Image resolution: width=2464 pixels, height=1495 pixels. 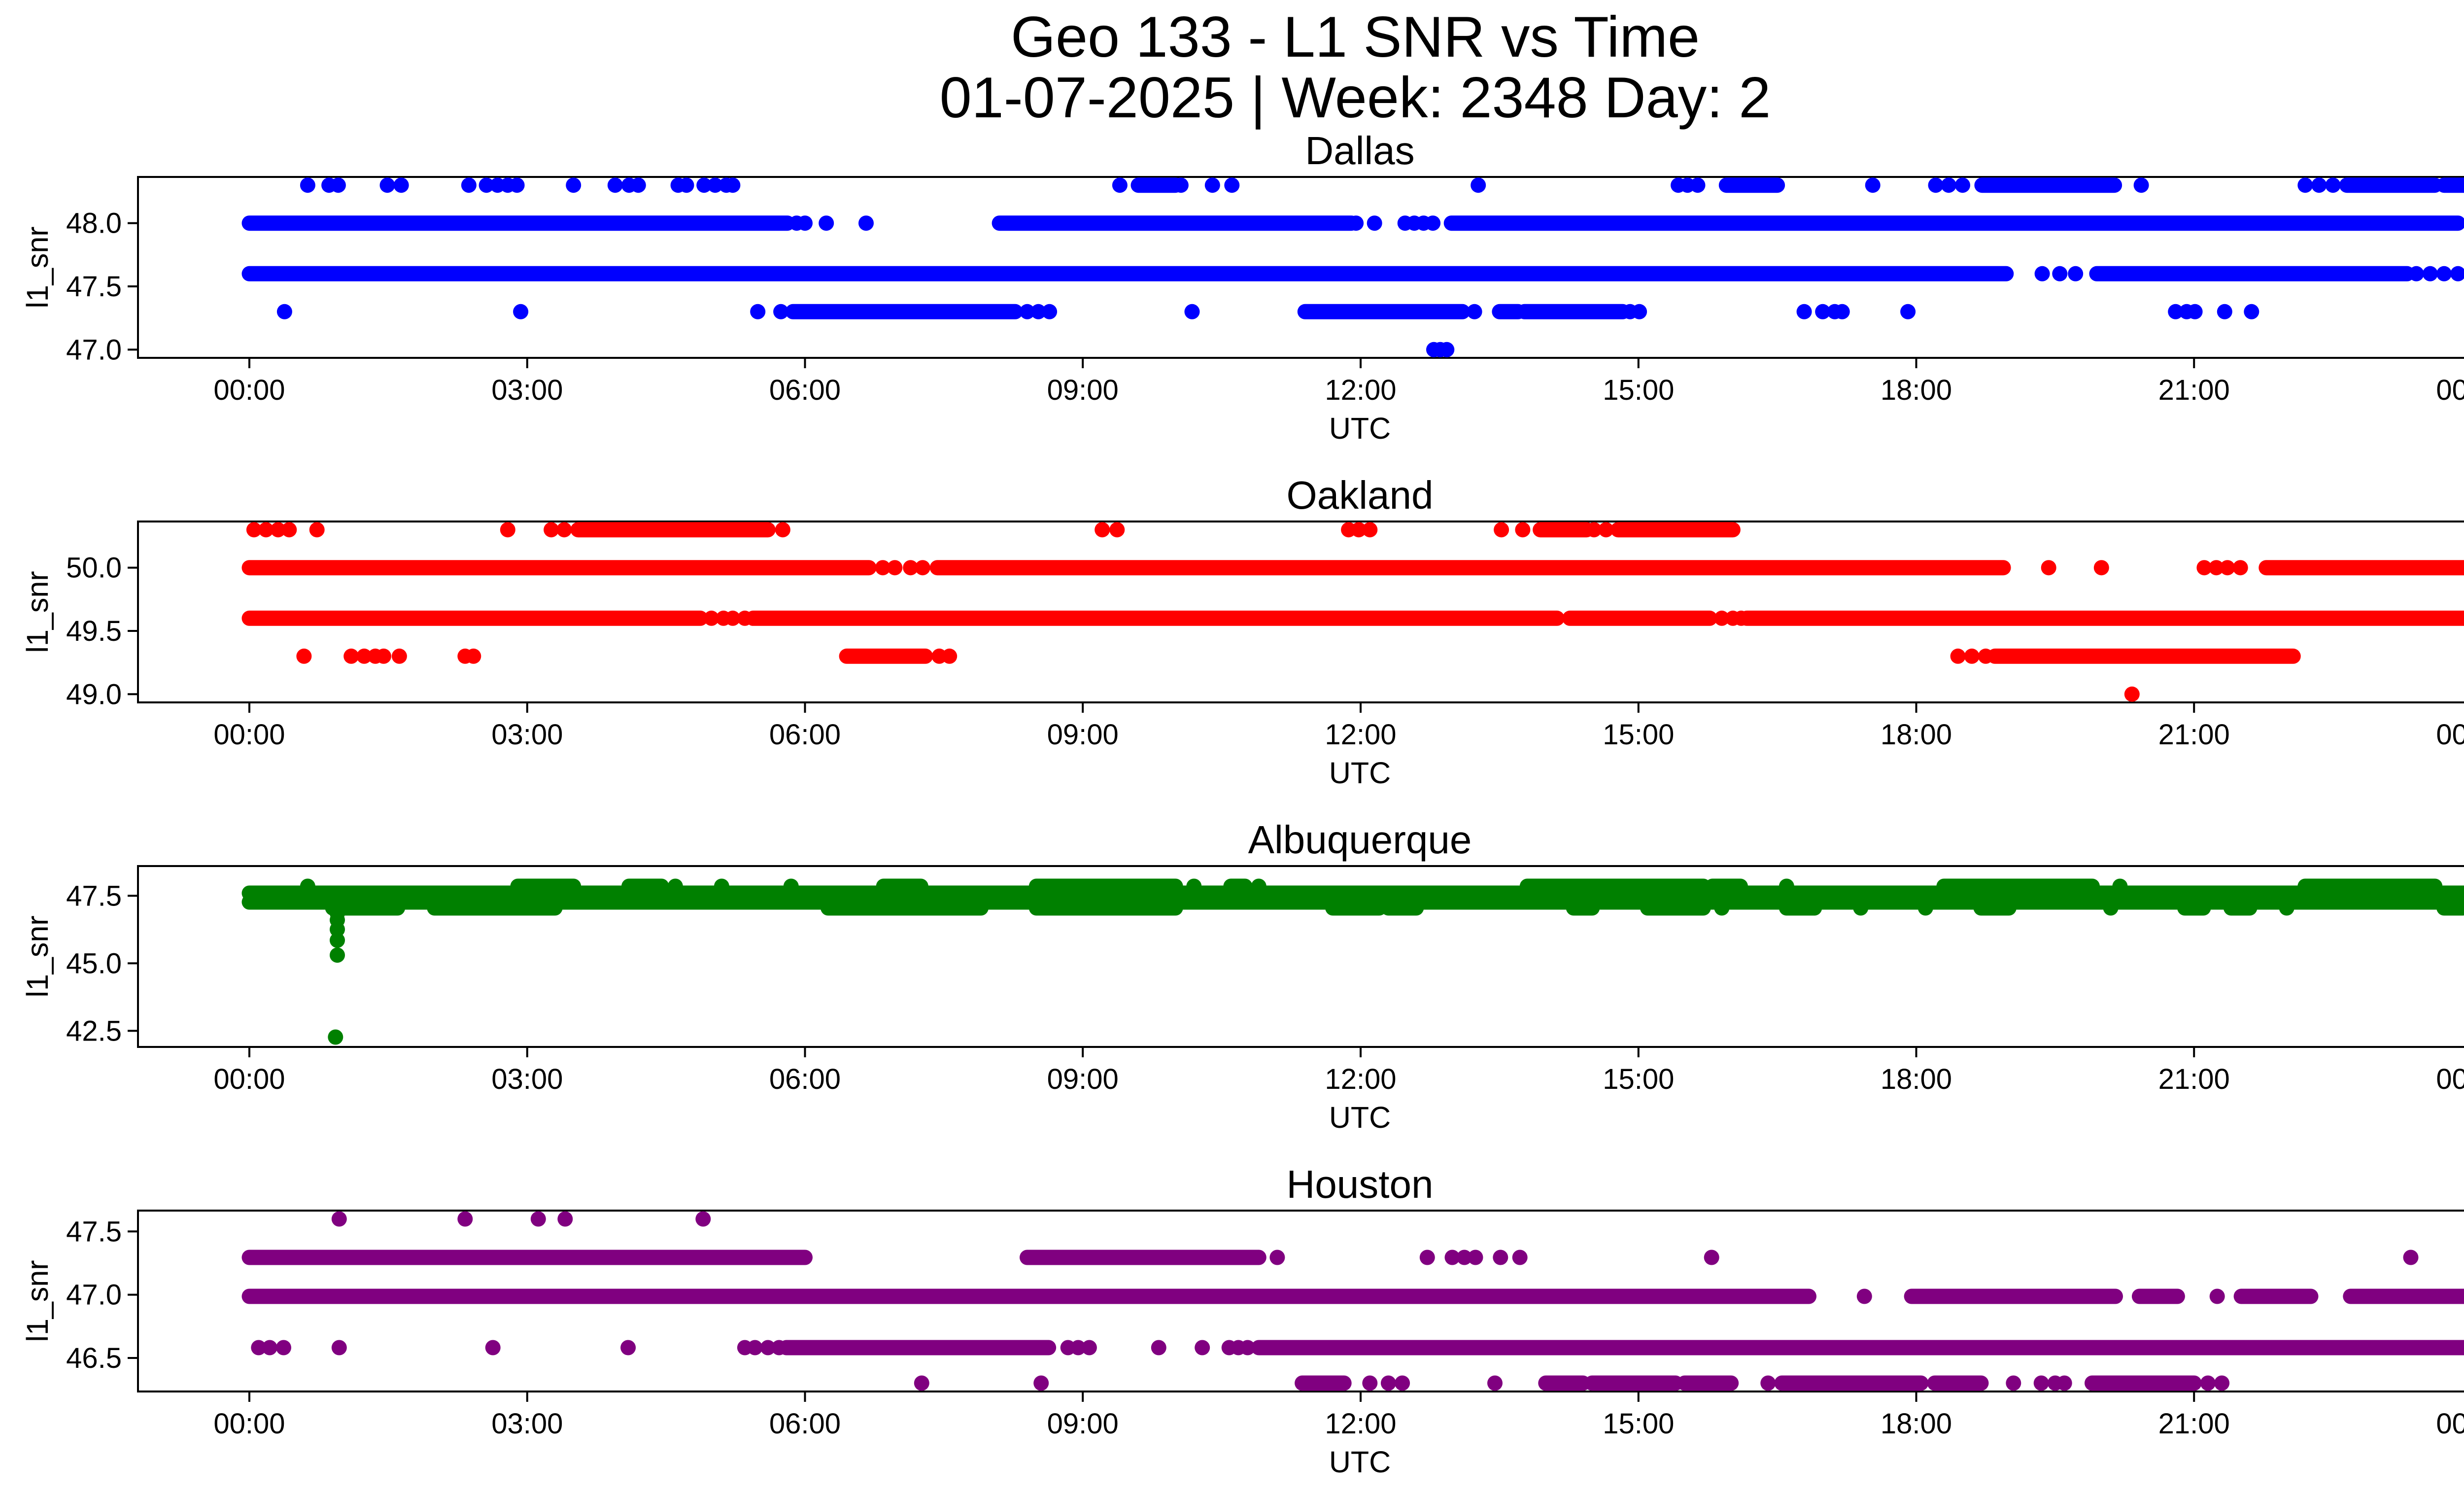 I want to click on svg-text: 48.0, so click(x=94, y=224).